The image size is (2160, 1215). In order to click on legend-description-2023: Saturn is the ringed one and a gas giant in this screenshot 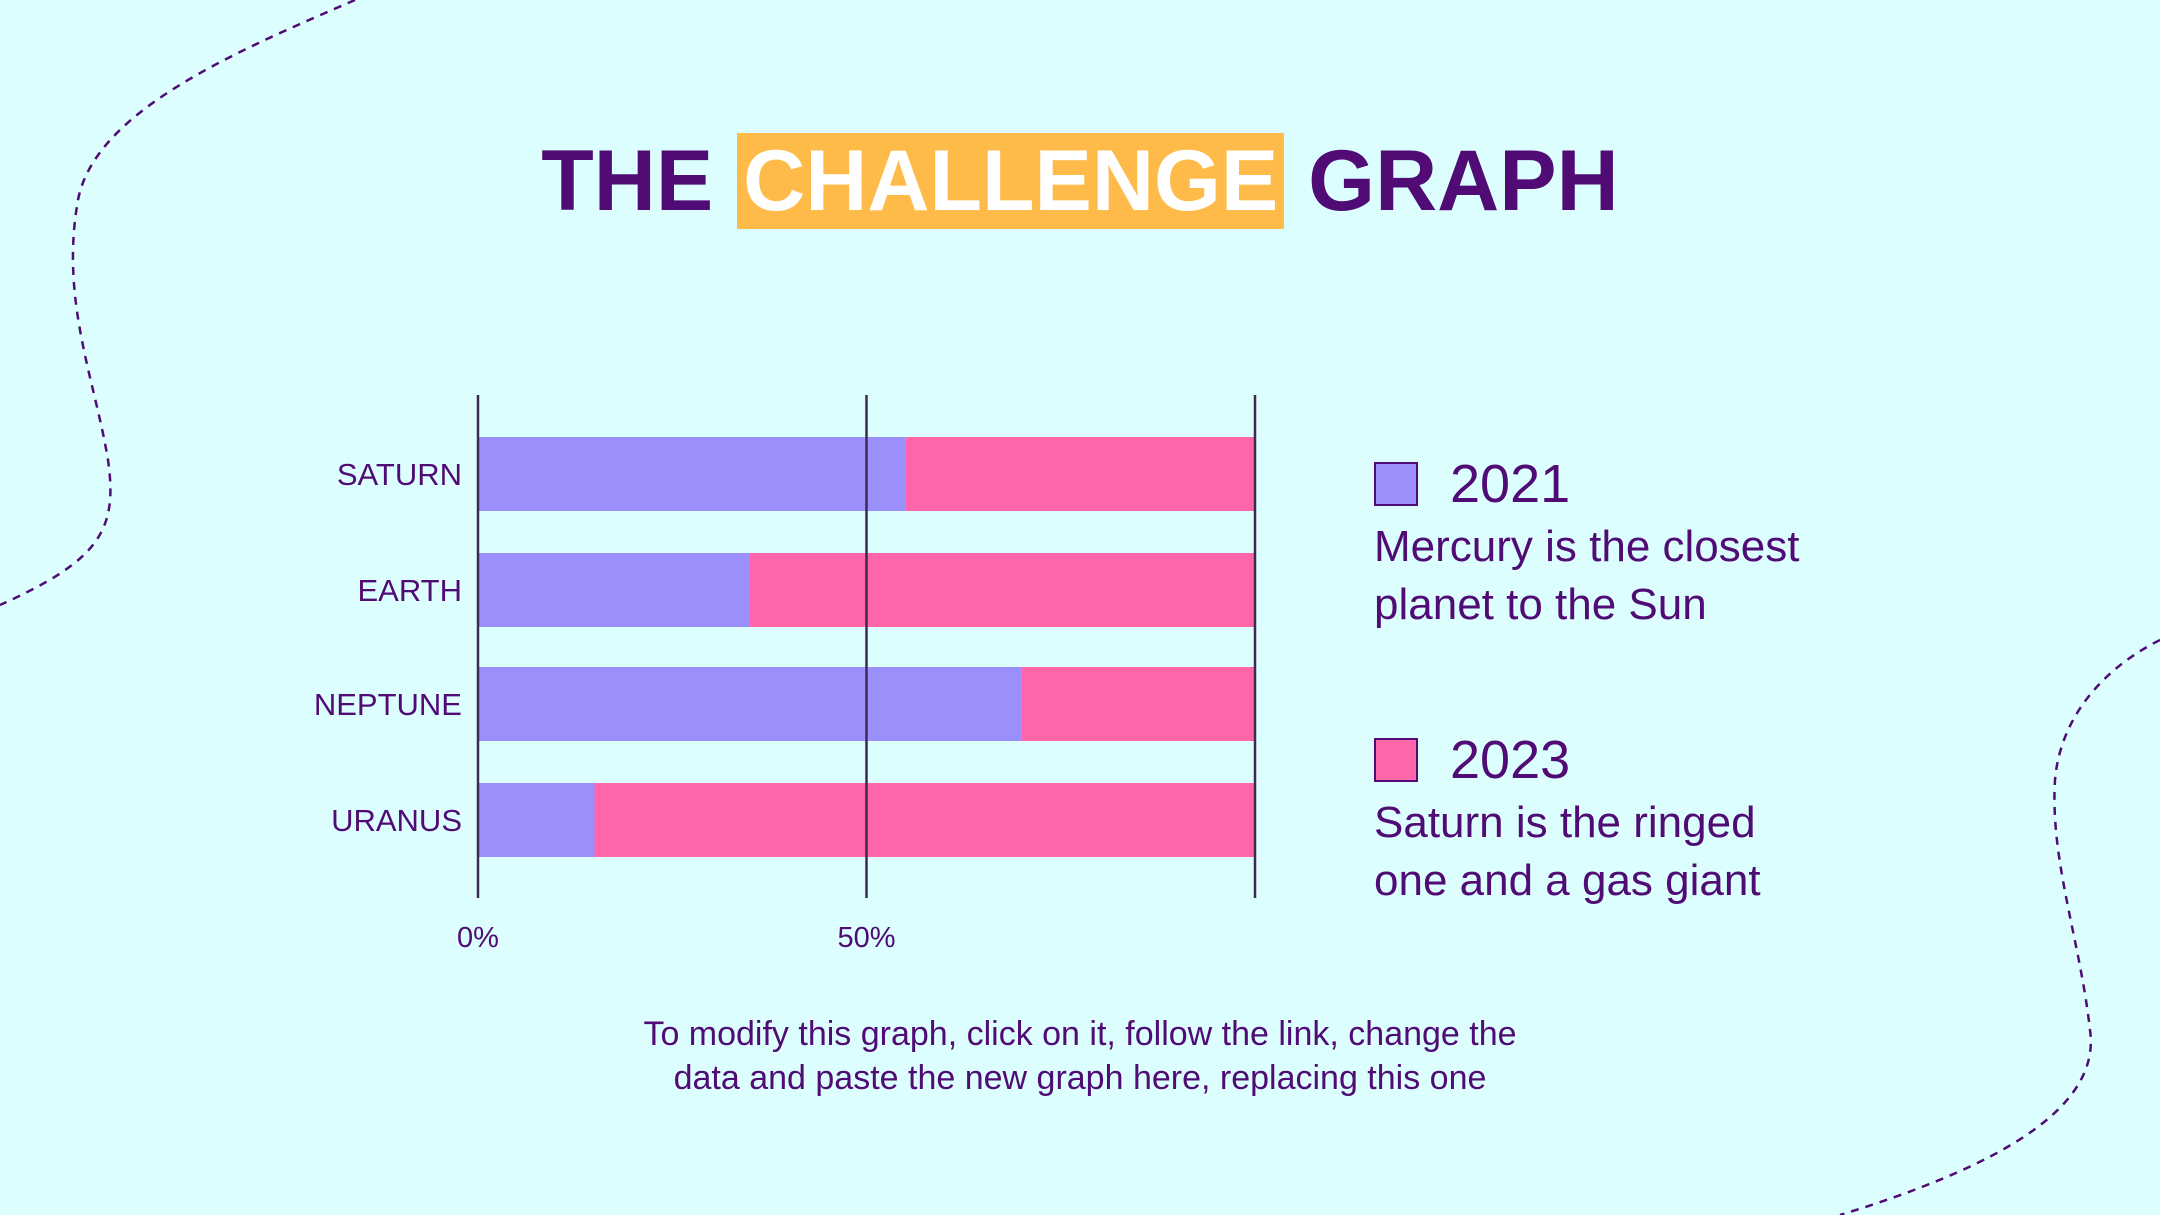, I will do `click(1654, 852)`.